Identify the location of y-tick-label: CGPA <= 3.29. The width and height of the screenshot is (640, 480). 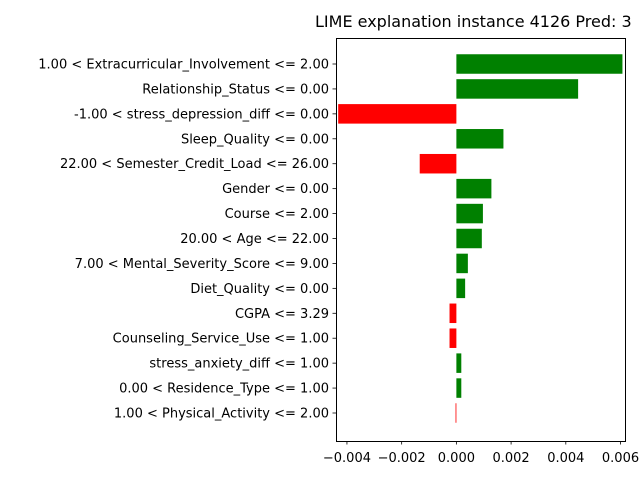
(282, 314).